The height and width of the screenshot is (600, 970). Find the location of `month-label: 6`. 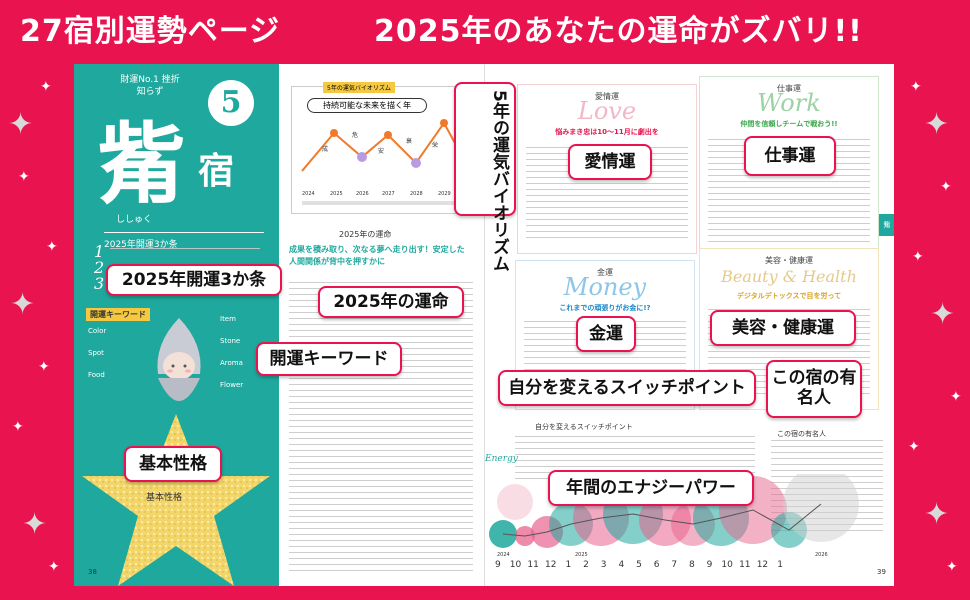

month-label: 6 is located at coordinates (656, 565).